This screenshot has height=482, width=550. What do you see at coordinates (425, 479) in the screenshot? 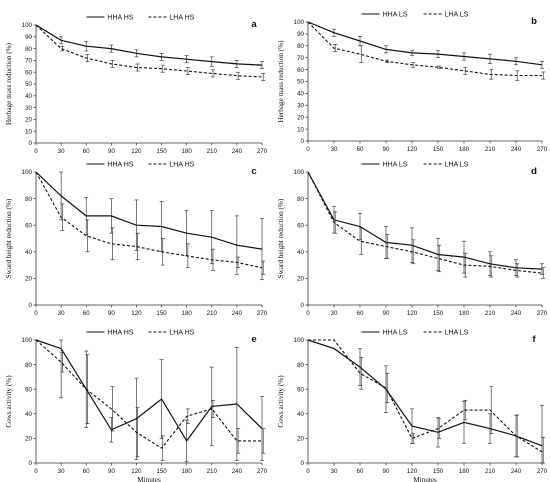
I see `x-axis-title: Minutes` at bounding box center [425, 479].